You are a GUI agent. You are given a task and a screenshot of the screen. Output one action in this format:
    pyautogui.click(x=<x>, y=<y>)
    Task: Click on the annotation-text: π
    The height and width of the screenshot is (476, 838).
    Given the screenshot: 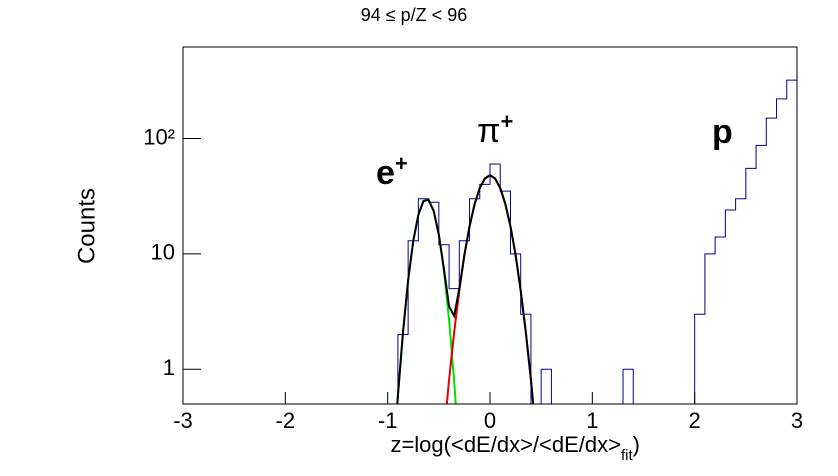 What is the action you would take?
    pyautogui.click(x=488, y=131)
    